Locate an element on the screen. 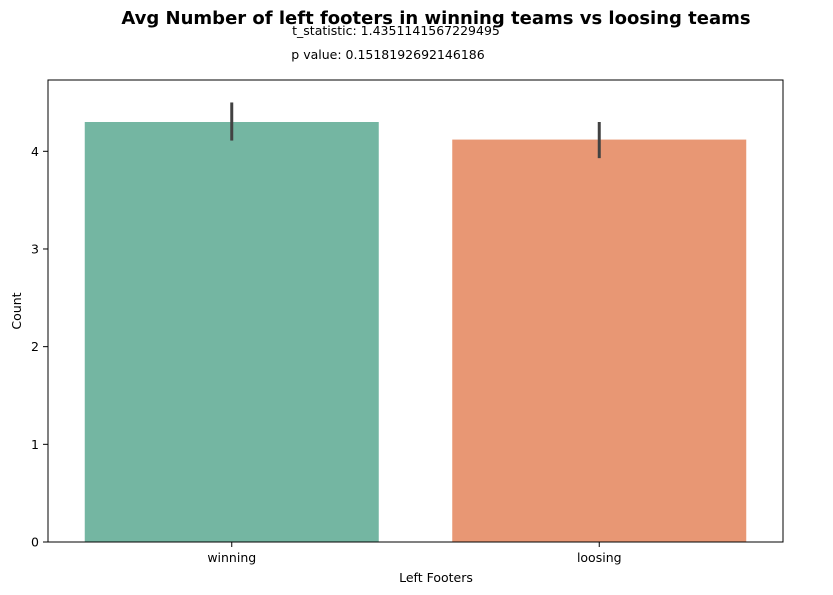 The width and height of the screenshot is (833, 595). t-statistic-text: t_statistic: 1.4351141567229495 is located at coordinates (396, 30).